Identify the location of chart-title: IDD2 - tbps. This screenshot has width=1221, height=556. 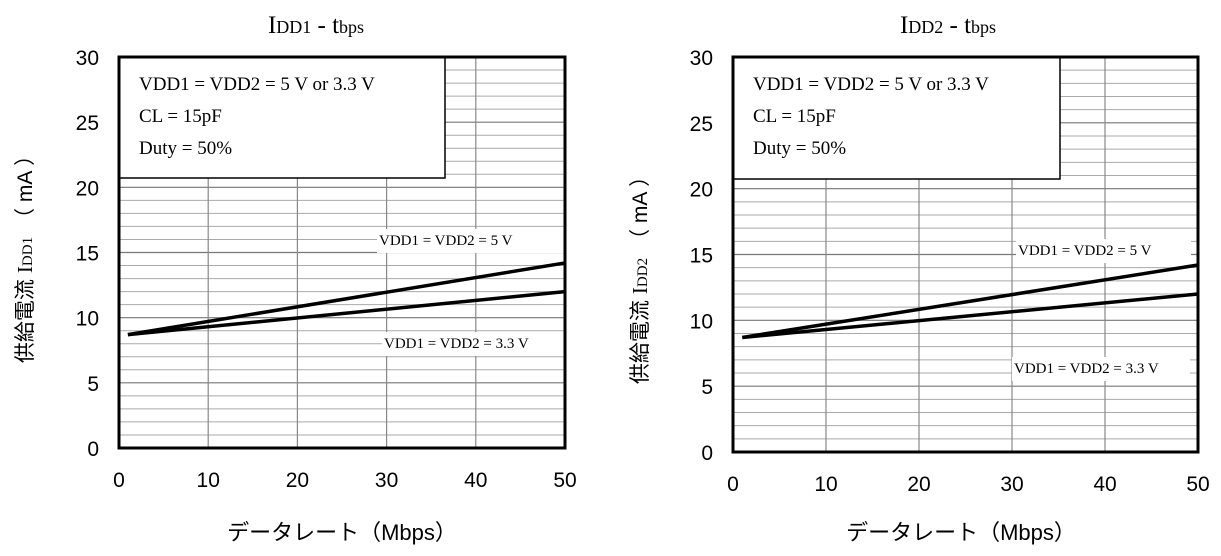
(948, 25).